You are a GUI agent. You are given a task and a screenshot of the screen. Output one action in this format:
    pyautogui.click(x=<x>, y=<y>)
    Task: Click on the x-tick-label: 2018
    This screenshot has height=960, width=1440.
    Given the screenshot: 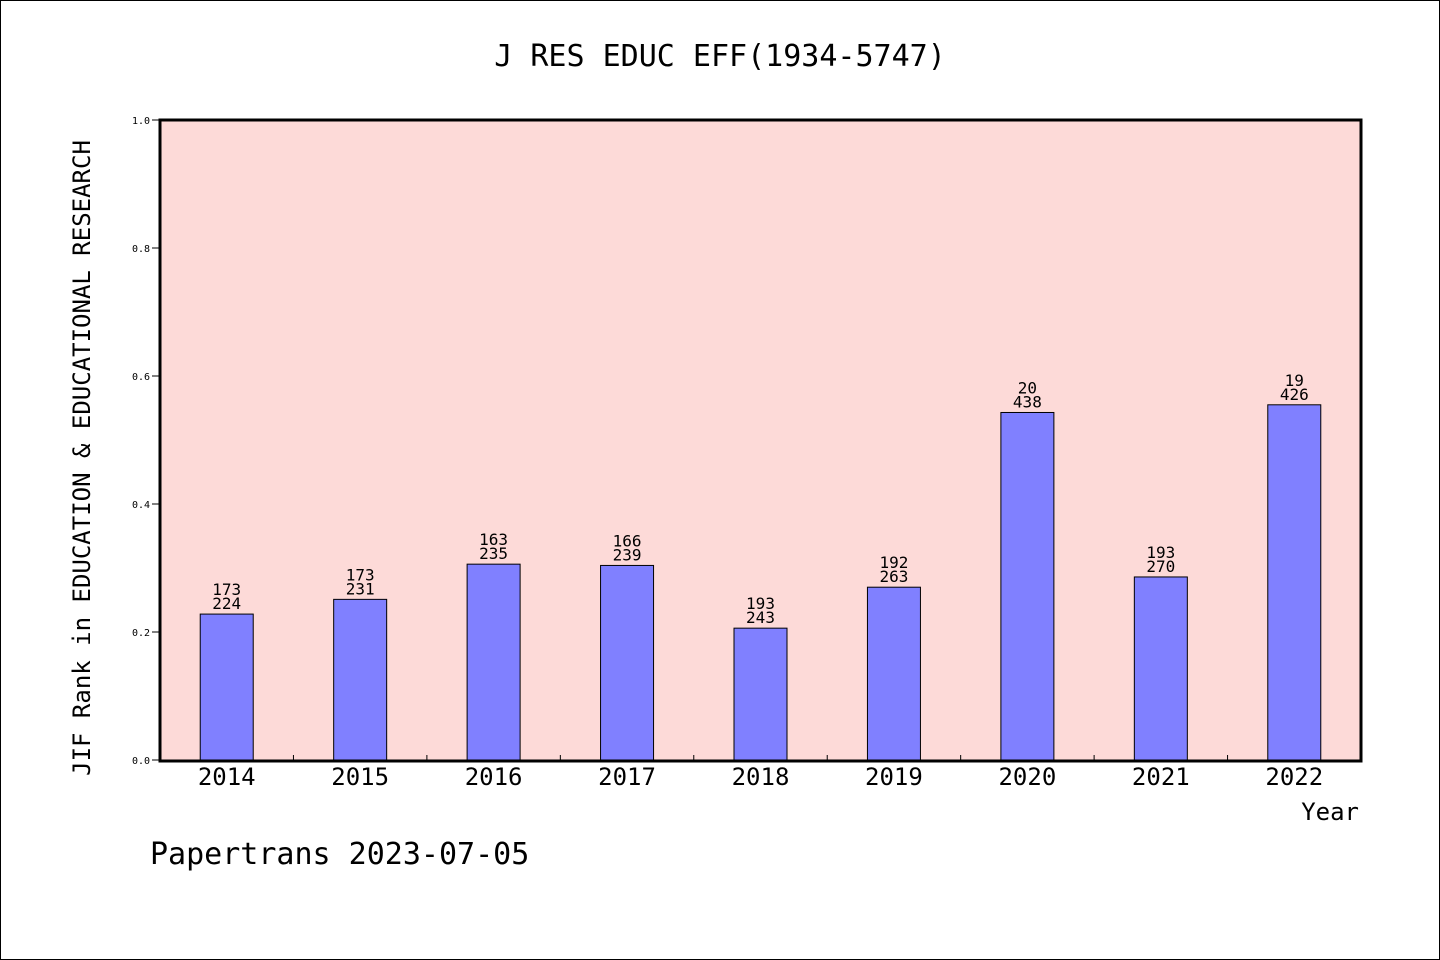 What is the action you would take?
    pyautogui.click(x=761, y=777)
    